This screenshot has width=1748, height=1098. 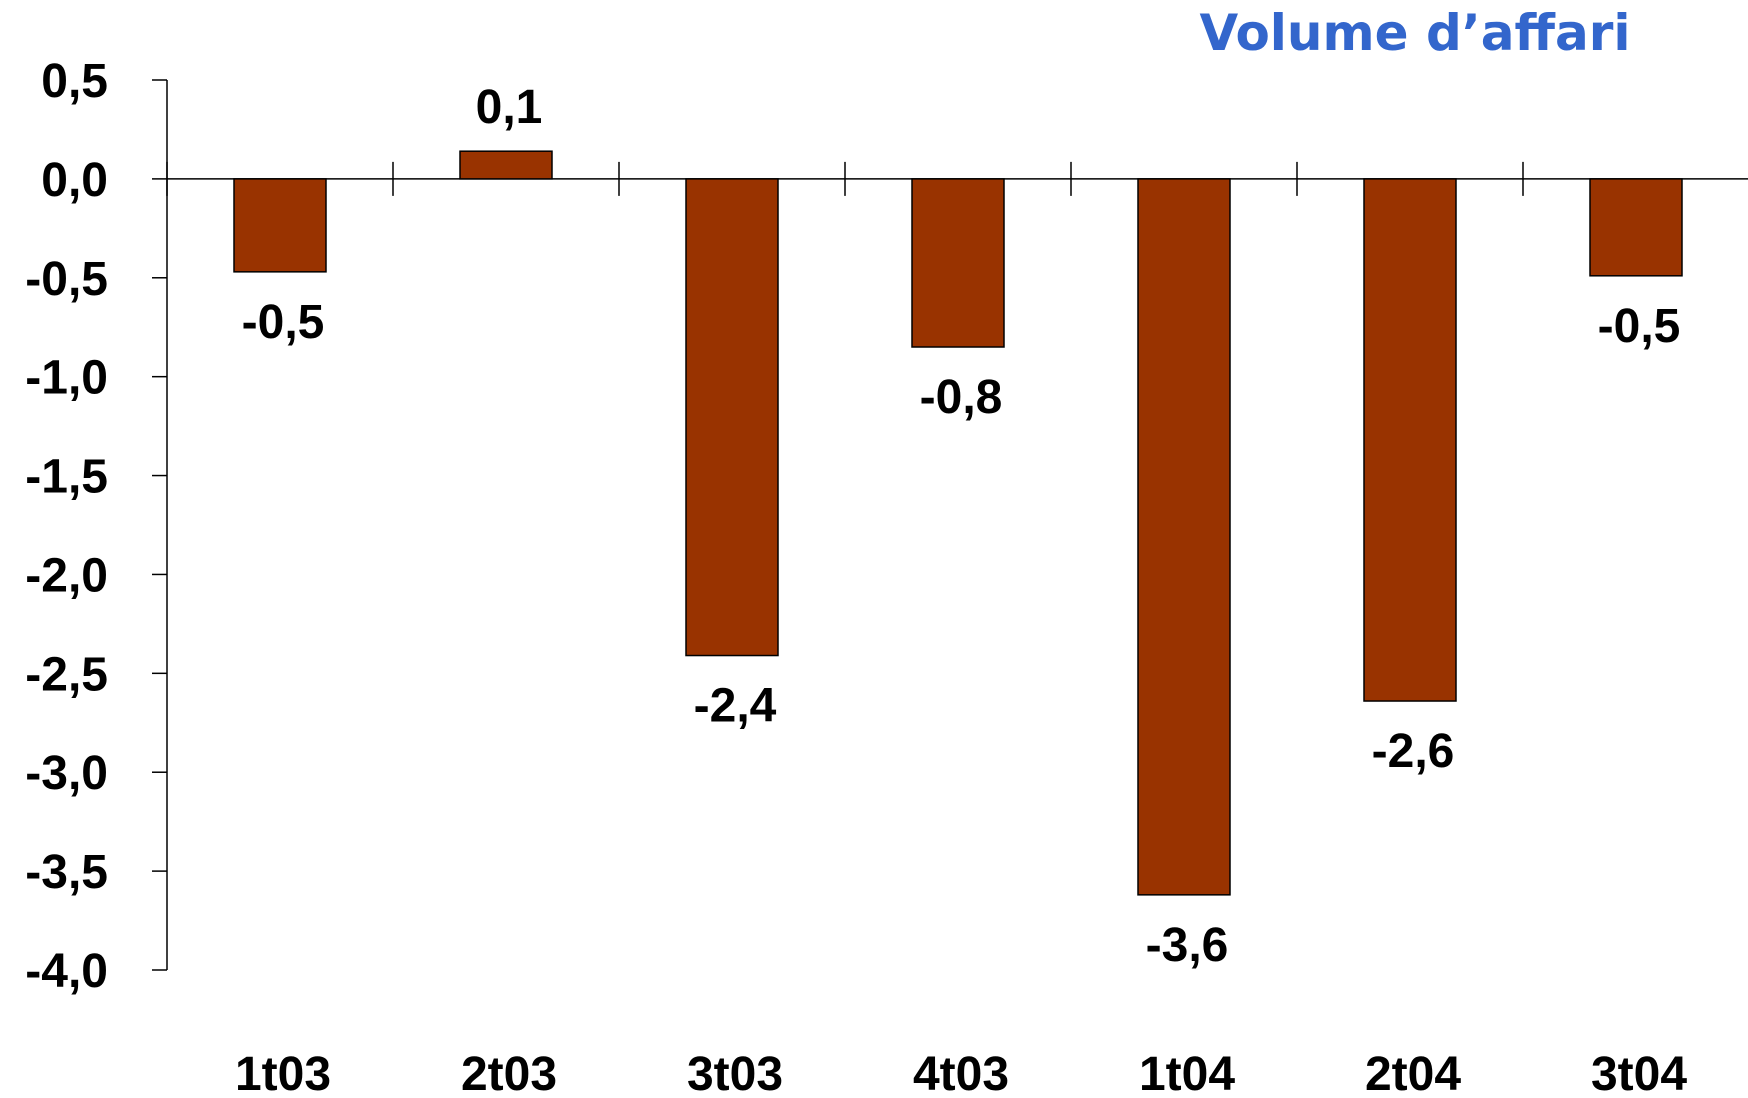 I want to click on bar-3t04, so click(x=1636, y=227).